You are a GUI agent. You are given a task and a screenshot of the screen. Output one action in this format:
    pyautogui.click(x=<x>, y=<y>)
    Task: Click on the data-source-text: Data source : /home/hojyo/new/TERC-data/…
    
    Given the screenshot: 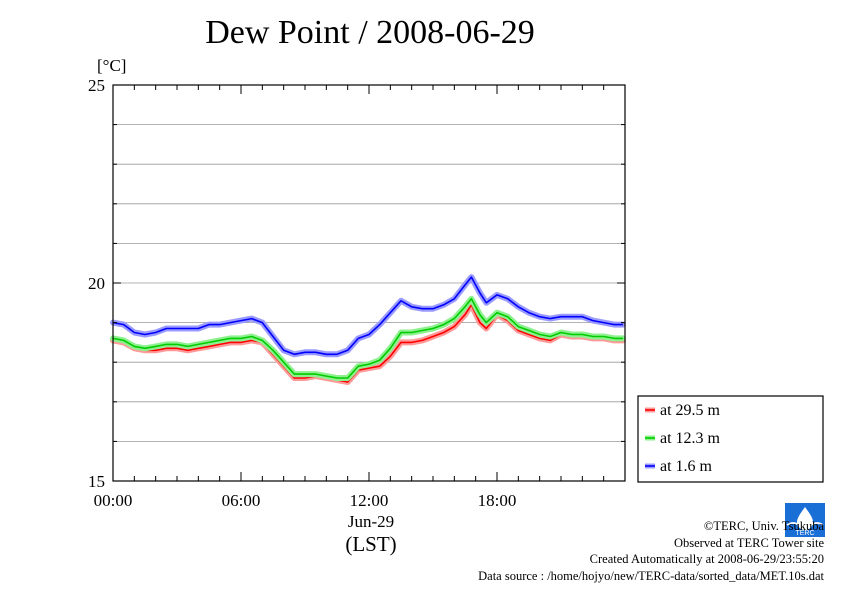 What is the action you would take?
    pyautogui.click(x=651, y=575)
    